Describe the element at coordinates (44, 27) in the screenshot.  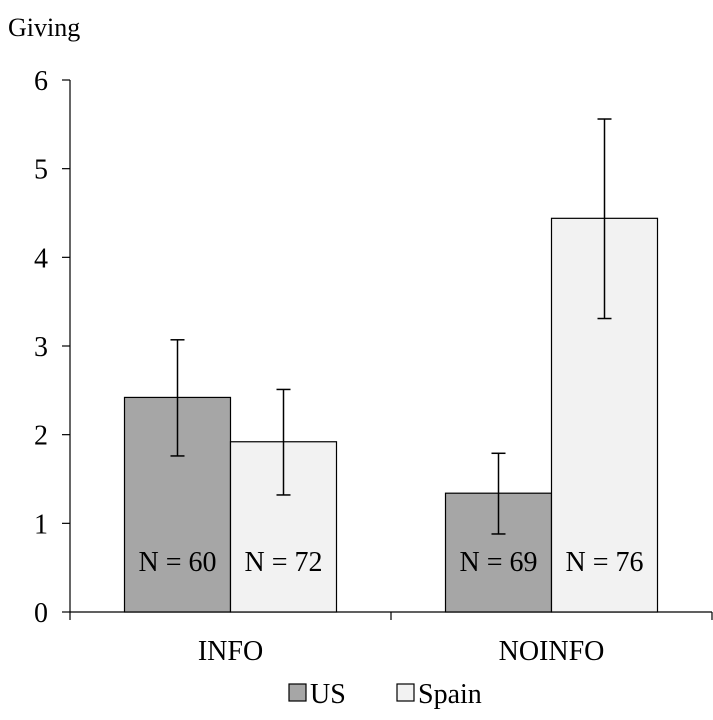
I see `y-axis-label: Giving` at that location.